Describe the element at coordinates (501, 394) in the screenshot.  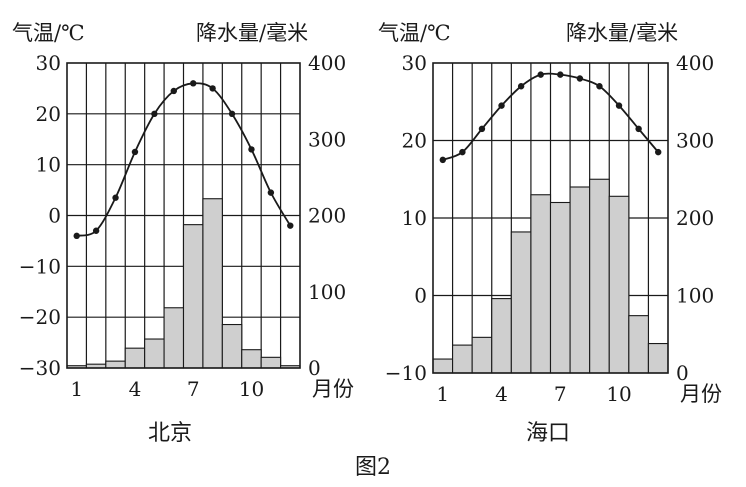
I see `chart-2-month-tick-label: 4` at that location.